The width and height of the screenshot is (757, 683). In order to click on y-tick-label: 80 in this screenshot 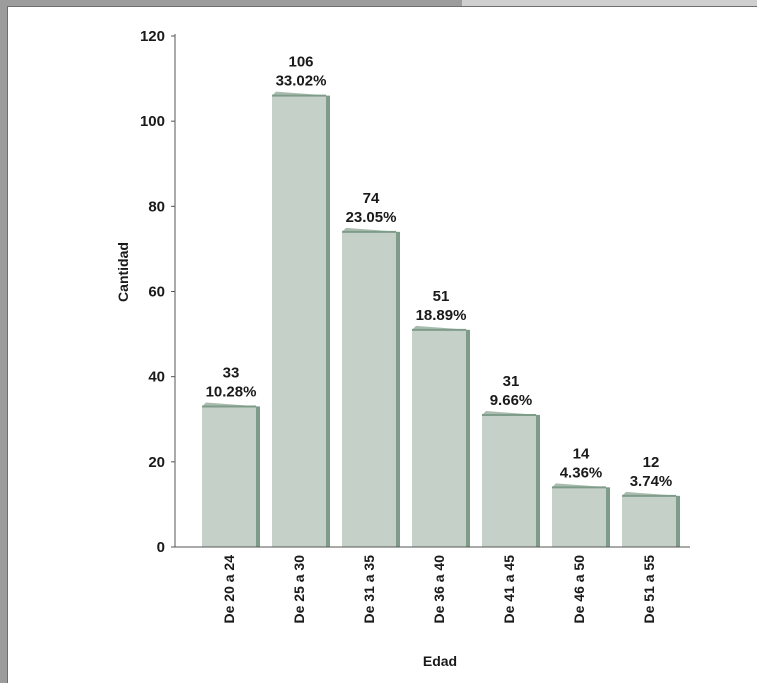, I will do `click(156, 206)`.